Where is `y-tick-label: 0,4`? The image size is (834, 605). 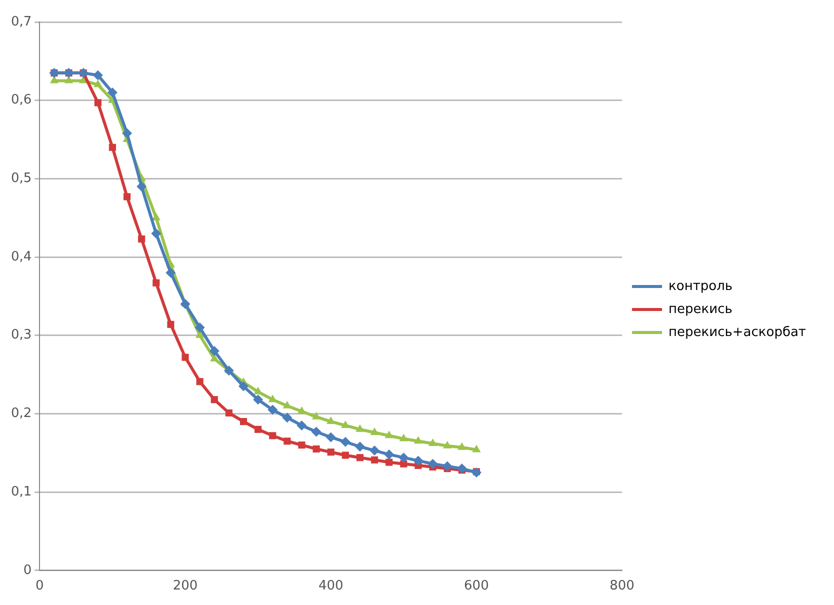 y-tick-label: 0,4 is located at coordinates (21, 256).